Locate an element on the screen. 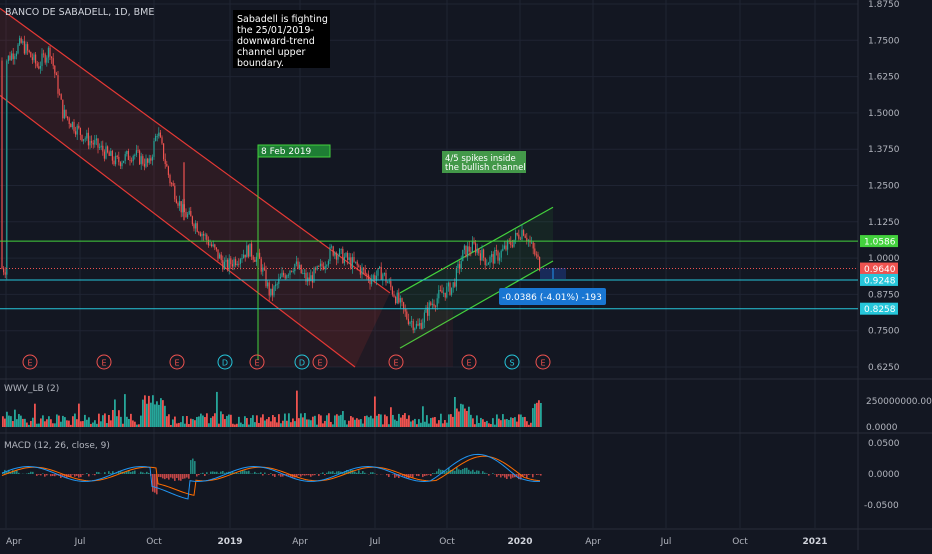 This screenshot has width=932, height=554. x-tick-label: Jul is located at coordinates (666, 542).